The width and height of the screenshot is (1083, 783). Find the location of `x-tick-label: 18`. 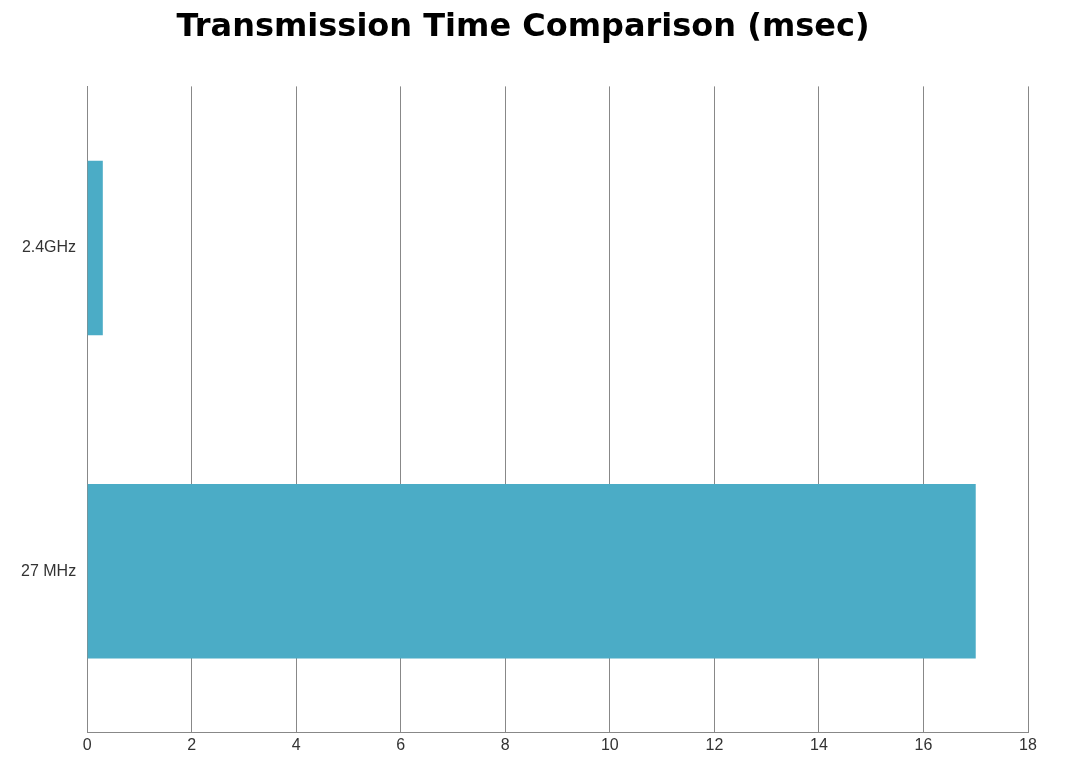

x-tick-label: 18 is located at coordinates (1028, 744).